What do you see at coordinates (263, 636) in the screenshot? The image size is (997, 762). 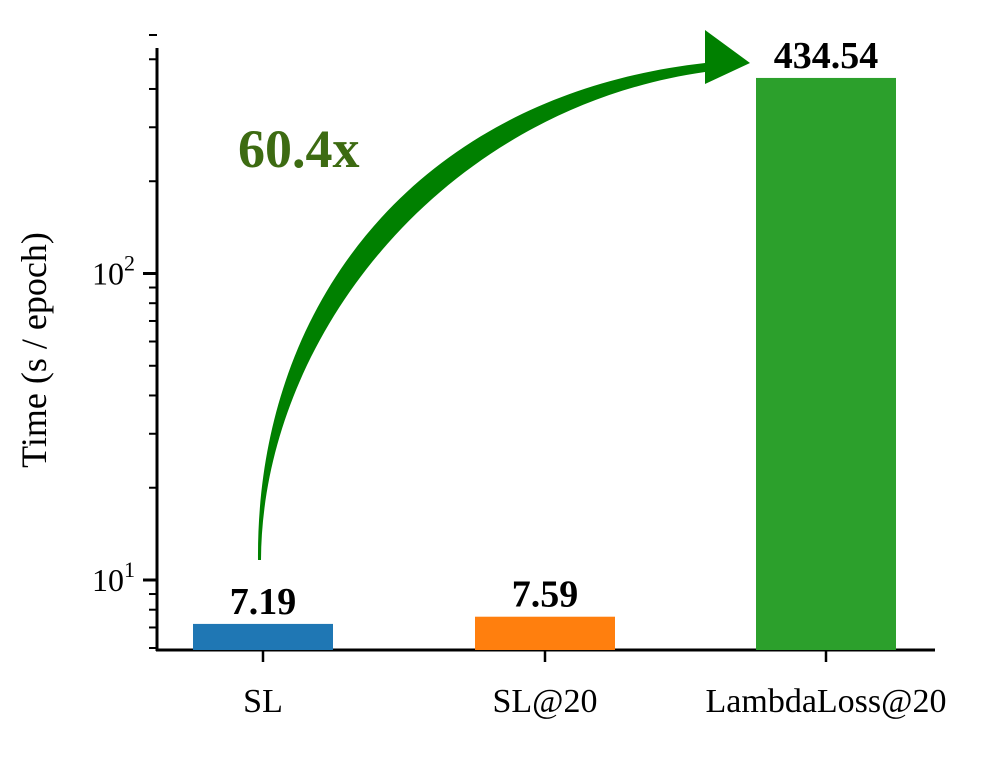 I see `bar-sl` at bounding box center [263, 636].